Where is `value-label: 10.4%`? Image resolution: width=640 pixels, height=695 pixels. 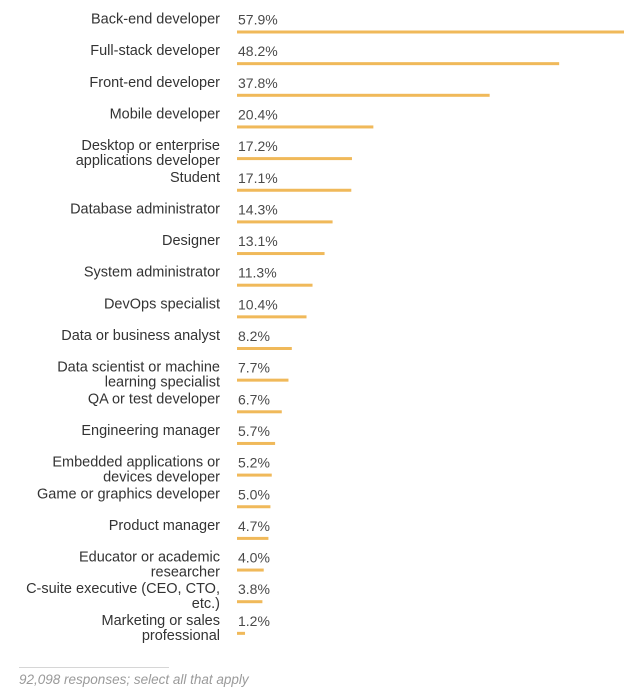
value-label: 10.4% is located at coordinates (258, 304).